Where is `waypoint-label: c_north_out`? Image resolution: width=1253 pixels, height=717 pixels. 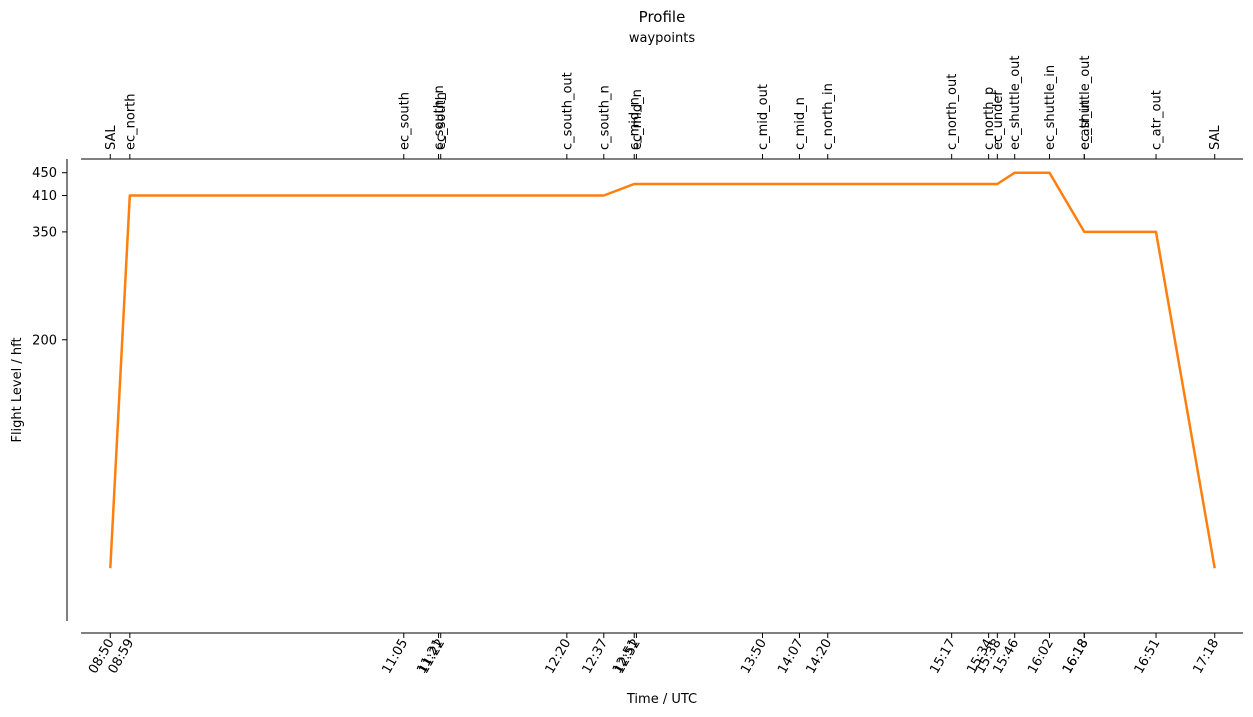 waypoint-label: c_north_out is located at coordinates (952, 112).